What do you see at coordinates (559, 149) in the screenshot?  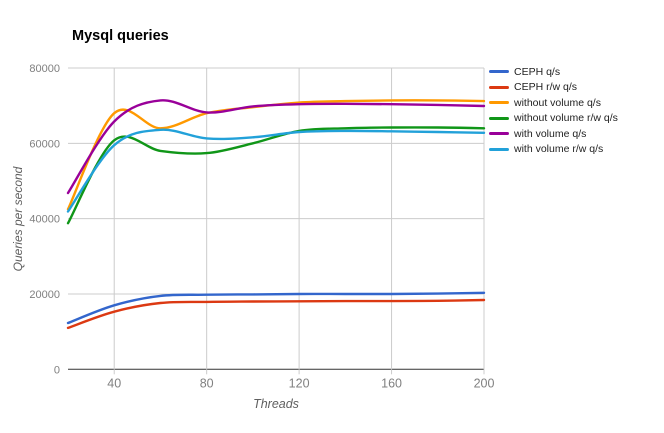 I see `legend-label: with volume r/w q/s` at bounding box center [559, 149].